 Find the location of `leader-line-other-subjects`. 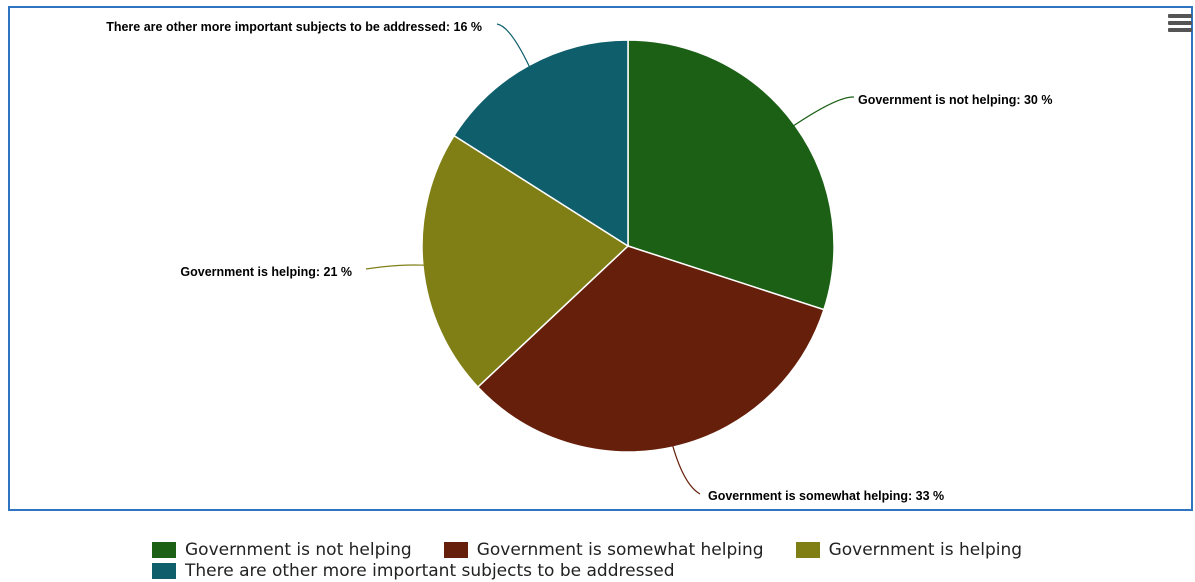

leader-line-other-subjects is located at coordinates (513, 45).